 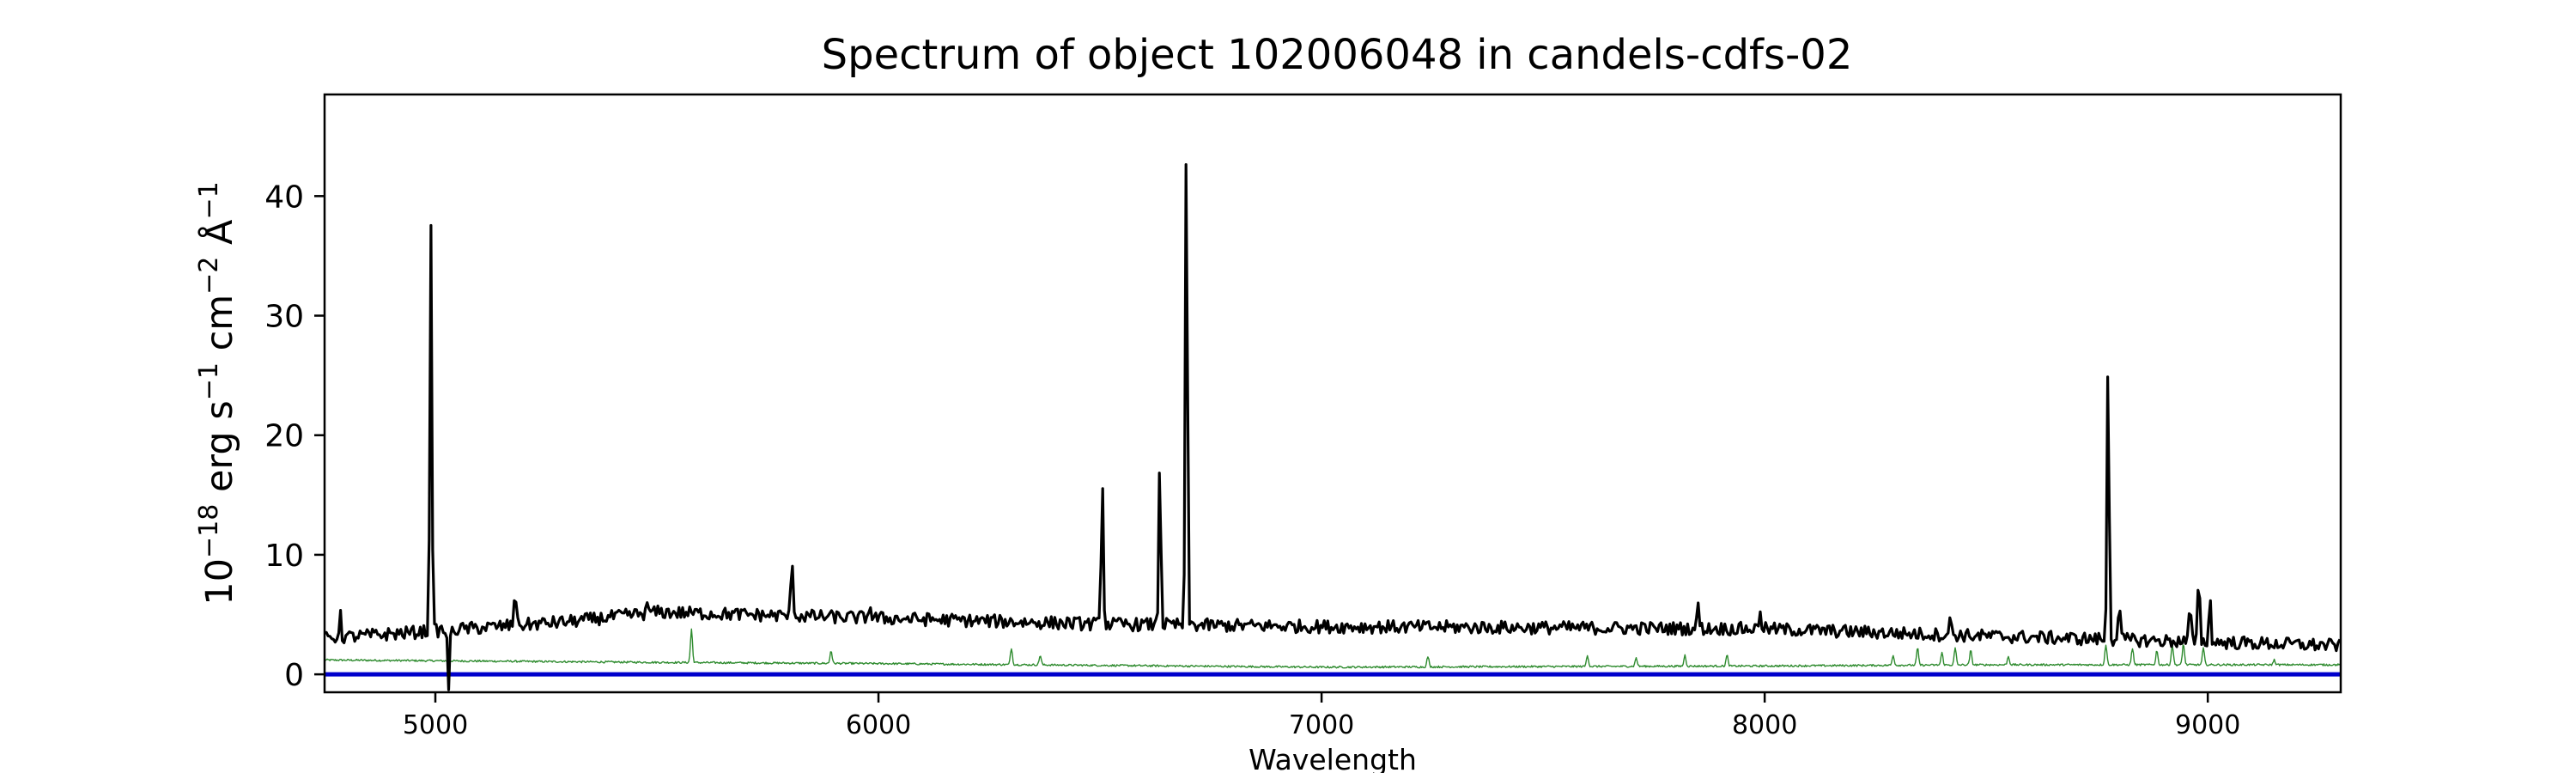 What do you see at coordinates (1321, 725) in the screenshot?
I see `x-tick-label: 7000` at bounding box center [1321, 725].